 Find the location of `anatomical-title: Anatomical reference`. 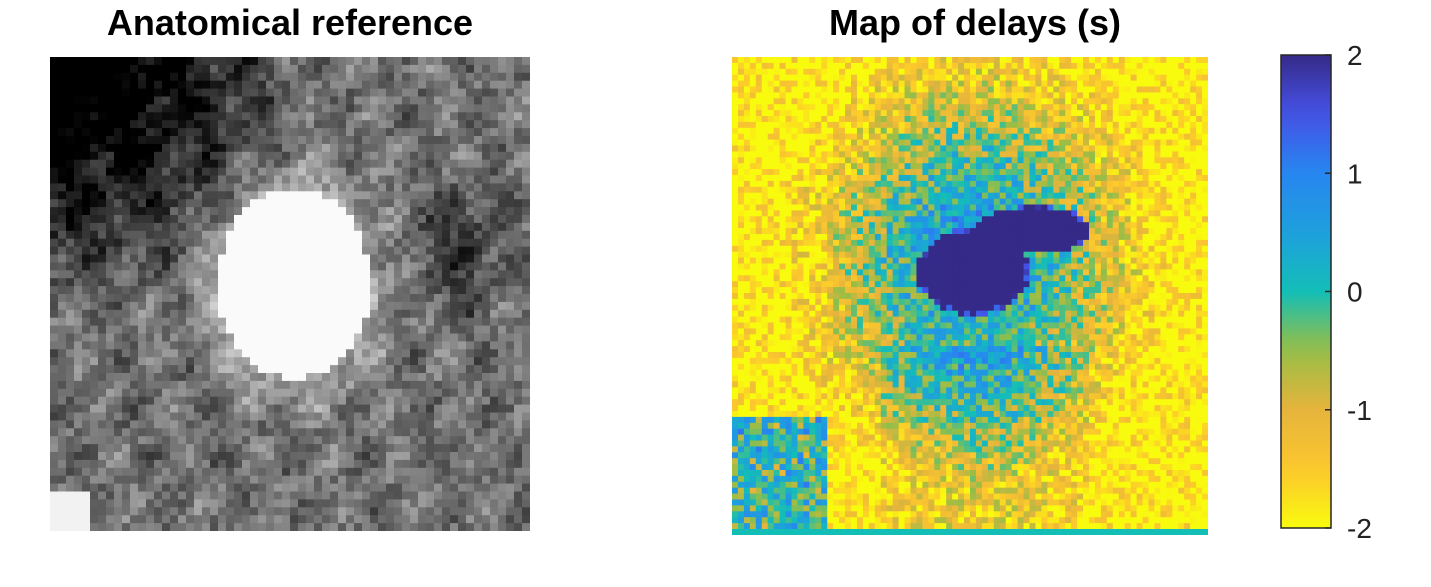

anatomical-title: Anatomical reference is located at coordinates (290, 22).